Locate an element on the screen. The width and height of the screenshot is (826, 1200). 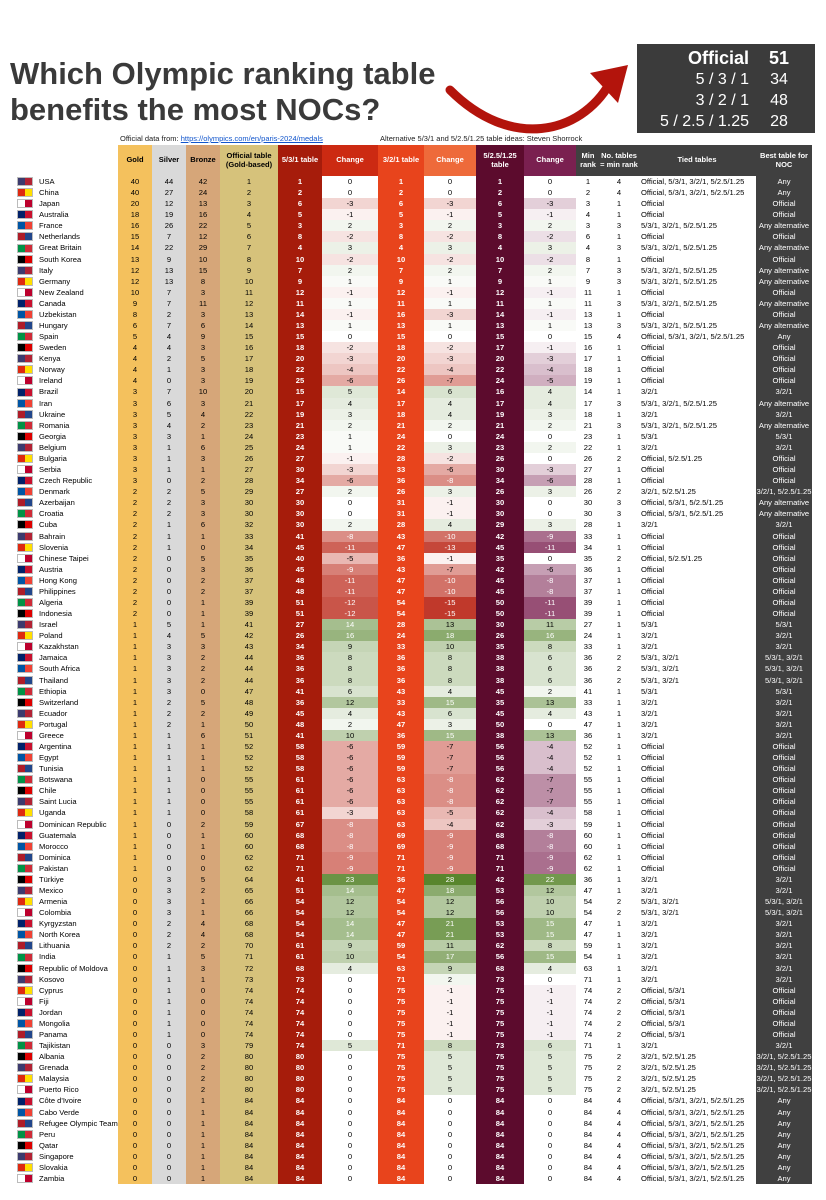
table-row: India 0 1 5 71 61 10 54 17 56 15 54 1 3/2/1 3/2/1 is located at coordinates (413, 957).